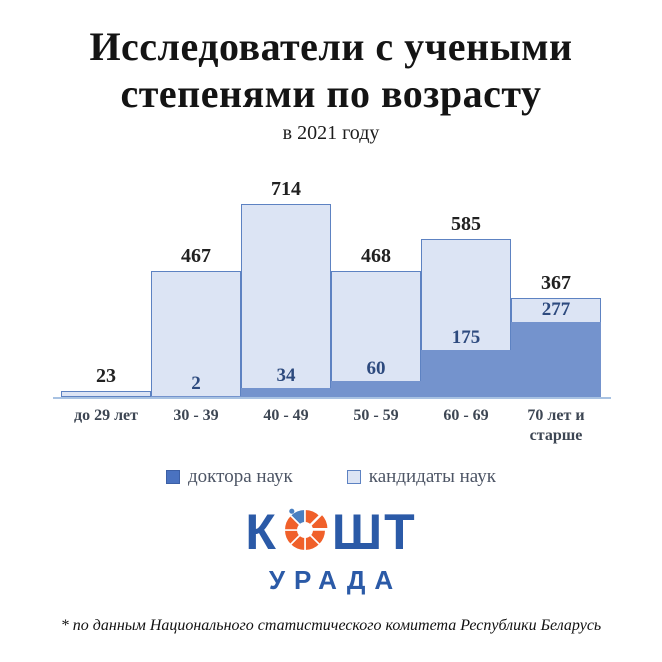 The image size is (662, 662). Describe the element at coordinates (261, 531) in the screenshot. I see `logo-text-left: К` at that location.